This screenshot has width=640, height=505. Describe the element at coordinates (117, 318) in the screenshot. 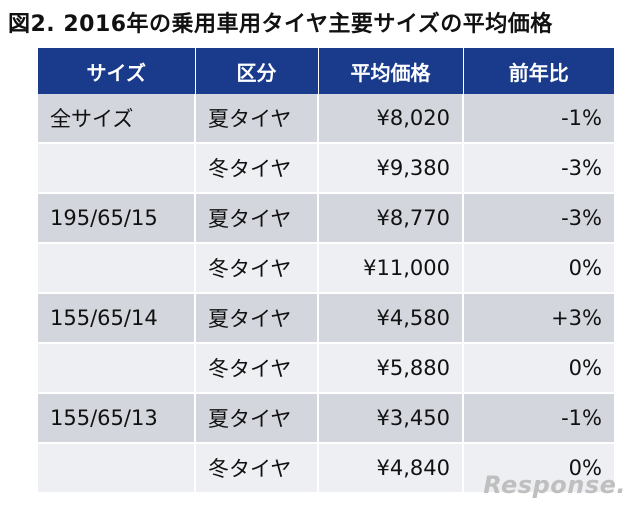

I see `cell-size: 155/65/14` at that location.